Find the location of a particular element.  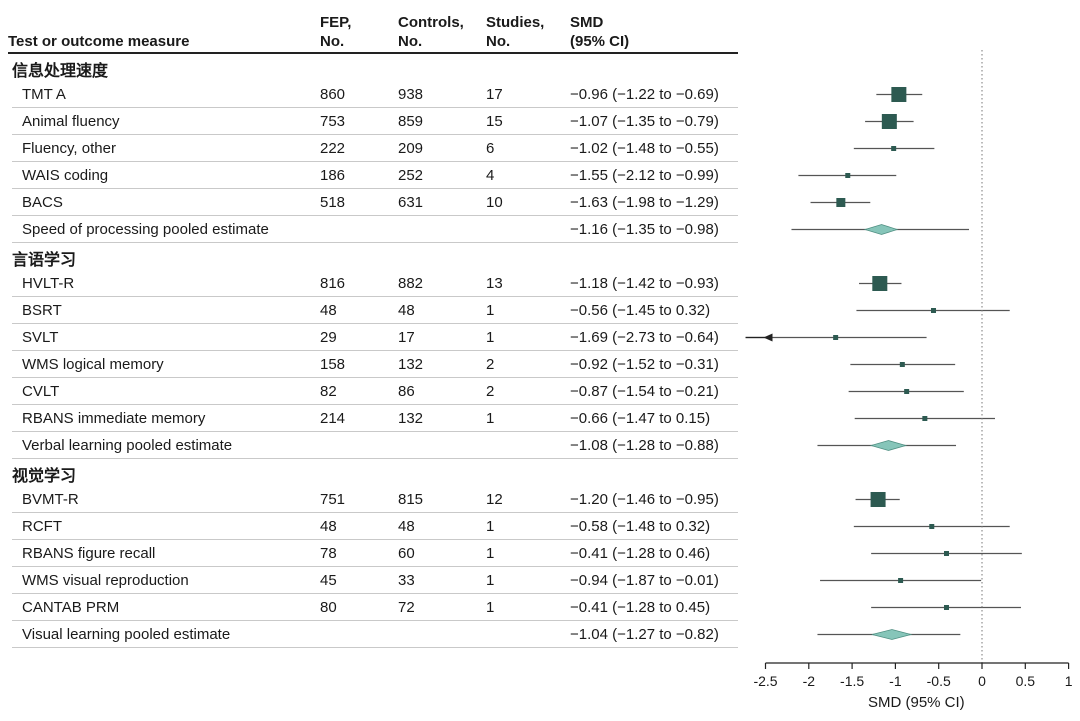

fep-count: 214 is located at coordinates (333, 418).